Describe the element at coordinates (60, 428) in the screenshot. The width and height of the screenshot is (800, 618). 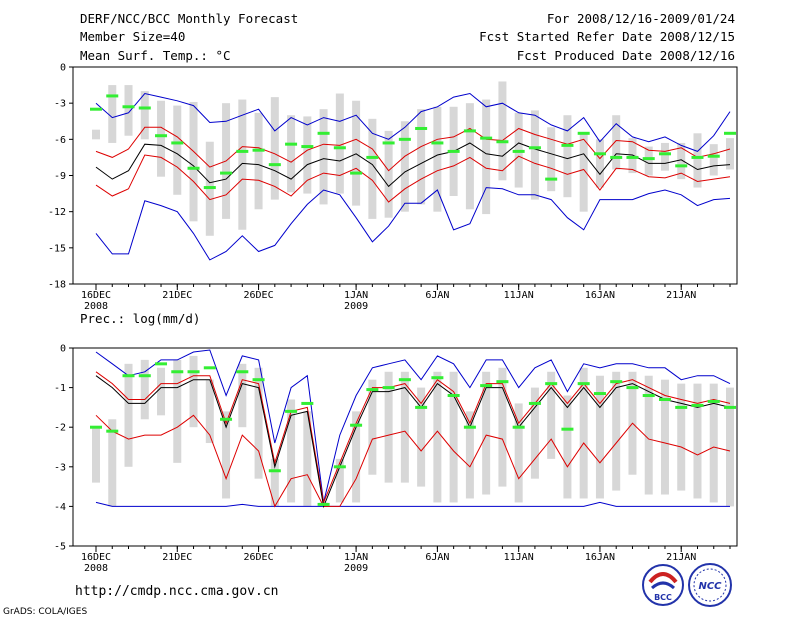
I see `y-tick-label: -2` at that location.